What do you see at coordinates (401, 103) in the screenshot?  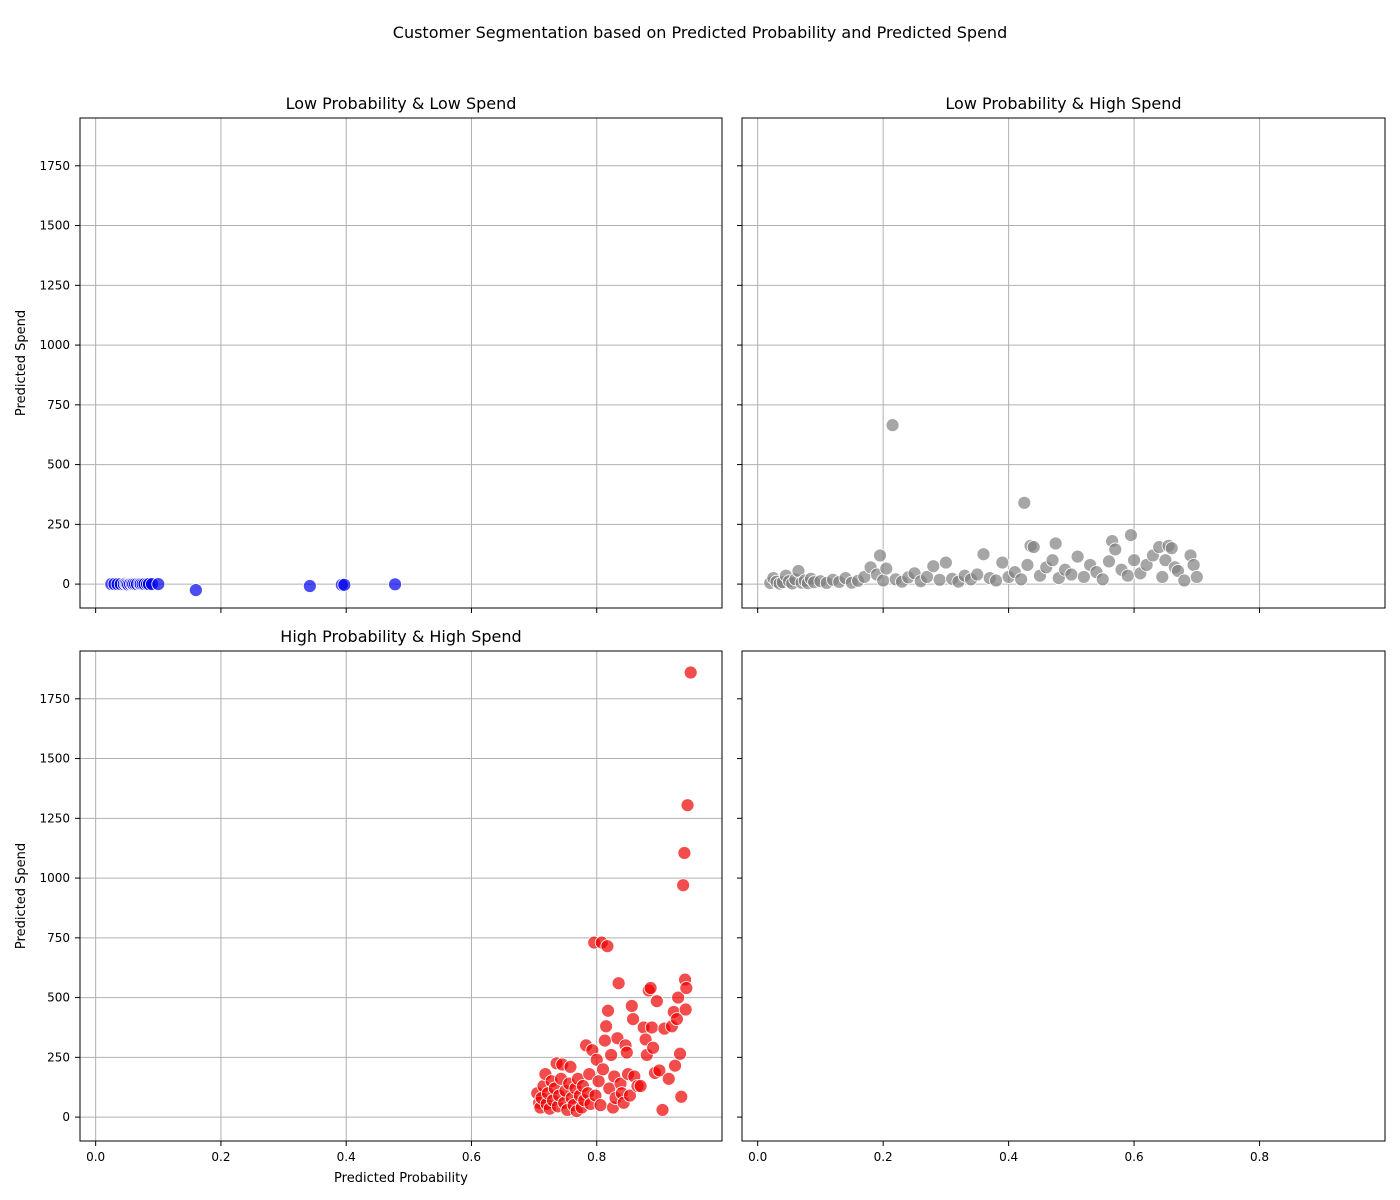 I see `panel-title: Low Probability & Low Spend` at bounding box center [401, 103].